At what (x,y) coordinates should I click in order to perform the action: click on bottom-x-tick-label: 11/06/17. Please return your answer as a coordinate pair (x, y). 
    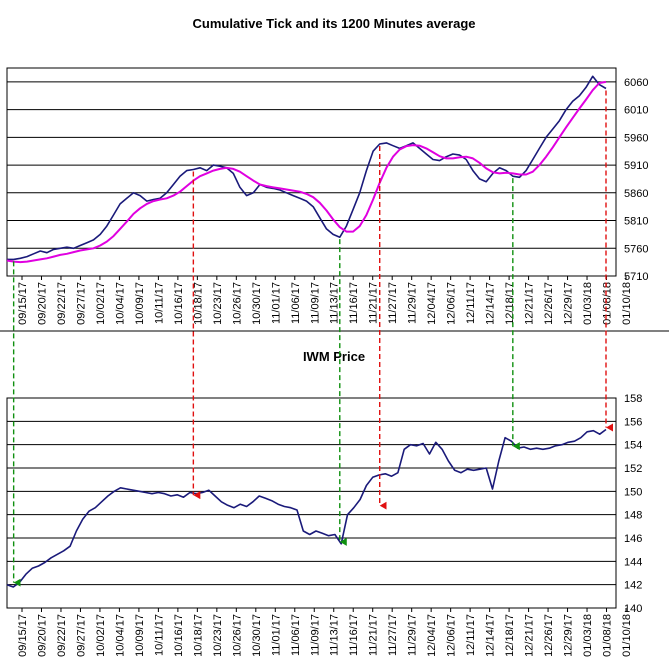
    Looking at the image, I should click on (296, 635).